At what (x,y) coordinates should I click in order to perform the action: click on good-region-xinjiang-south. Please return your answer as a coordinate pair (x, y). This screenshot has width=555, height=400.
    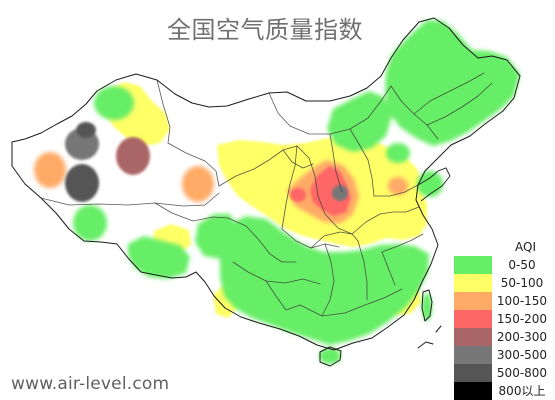
    Looking at the image, I should click on (90, 223).